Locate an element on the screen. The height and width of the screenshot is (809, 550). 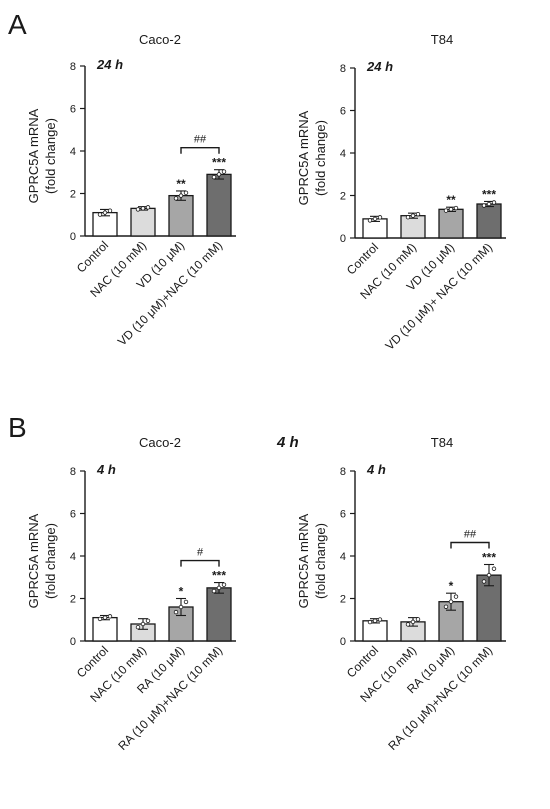
panel-b-timepoint: 4 h is located at coordinates (287, 442).